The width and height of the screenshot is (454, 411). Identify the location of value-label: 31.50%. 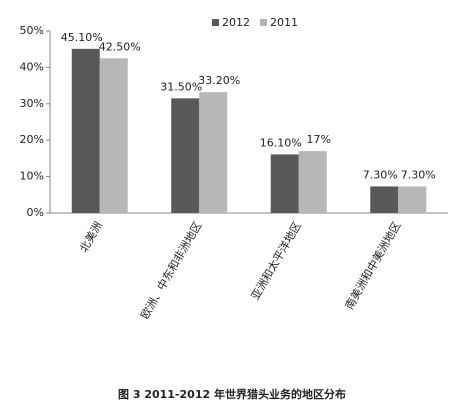
(181, 86).